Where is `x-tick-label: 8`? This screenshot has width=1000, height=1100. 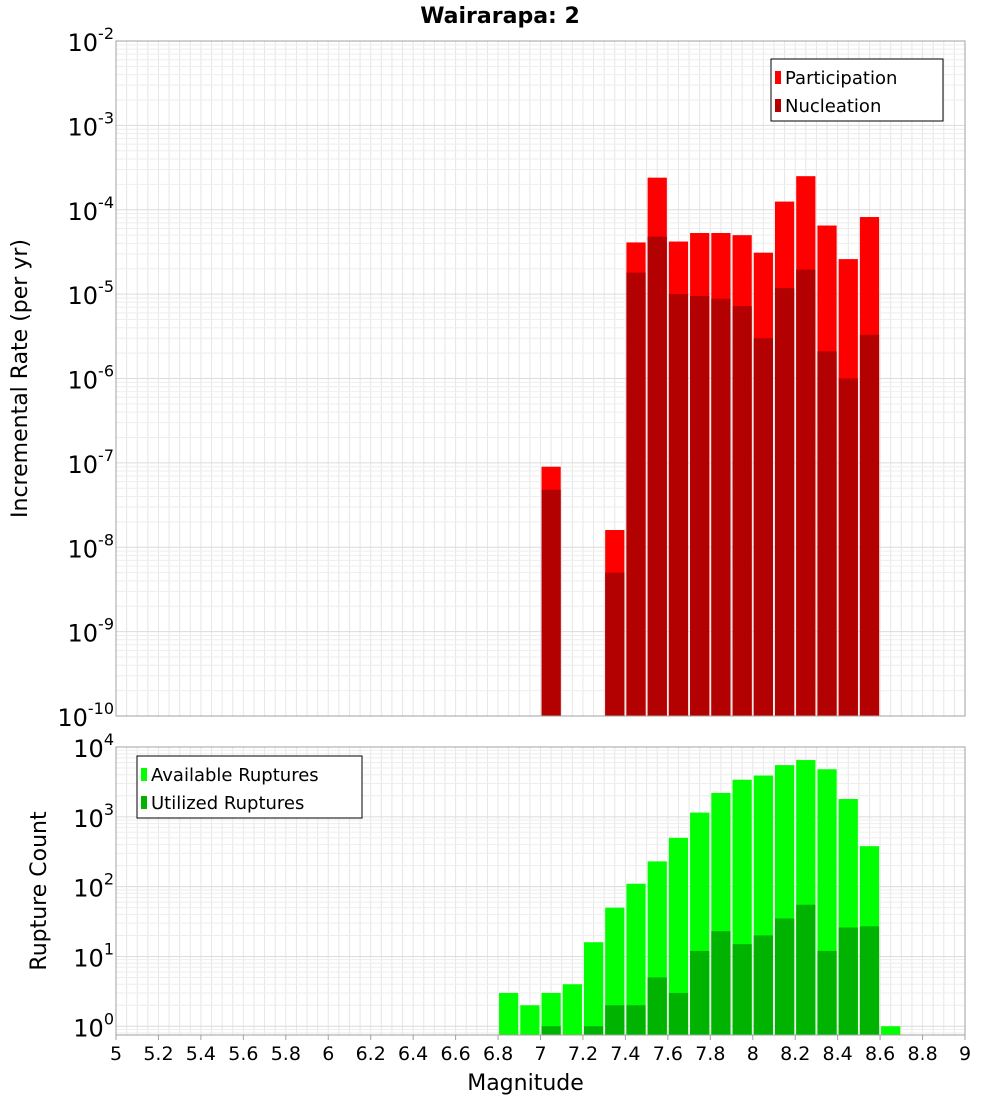
x-tick-label: 8 is located at coordinates (753, 1054).